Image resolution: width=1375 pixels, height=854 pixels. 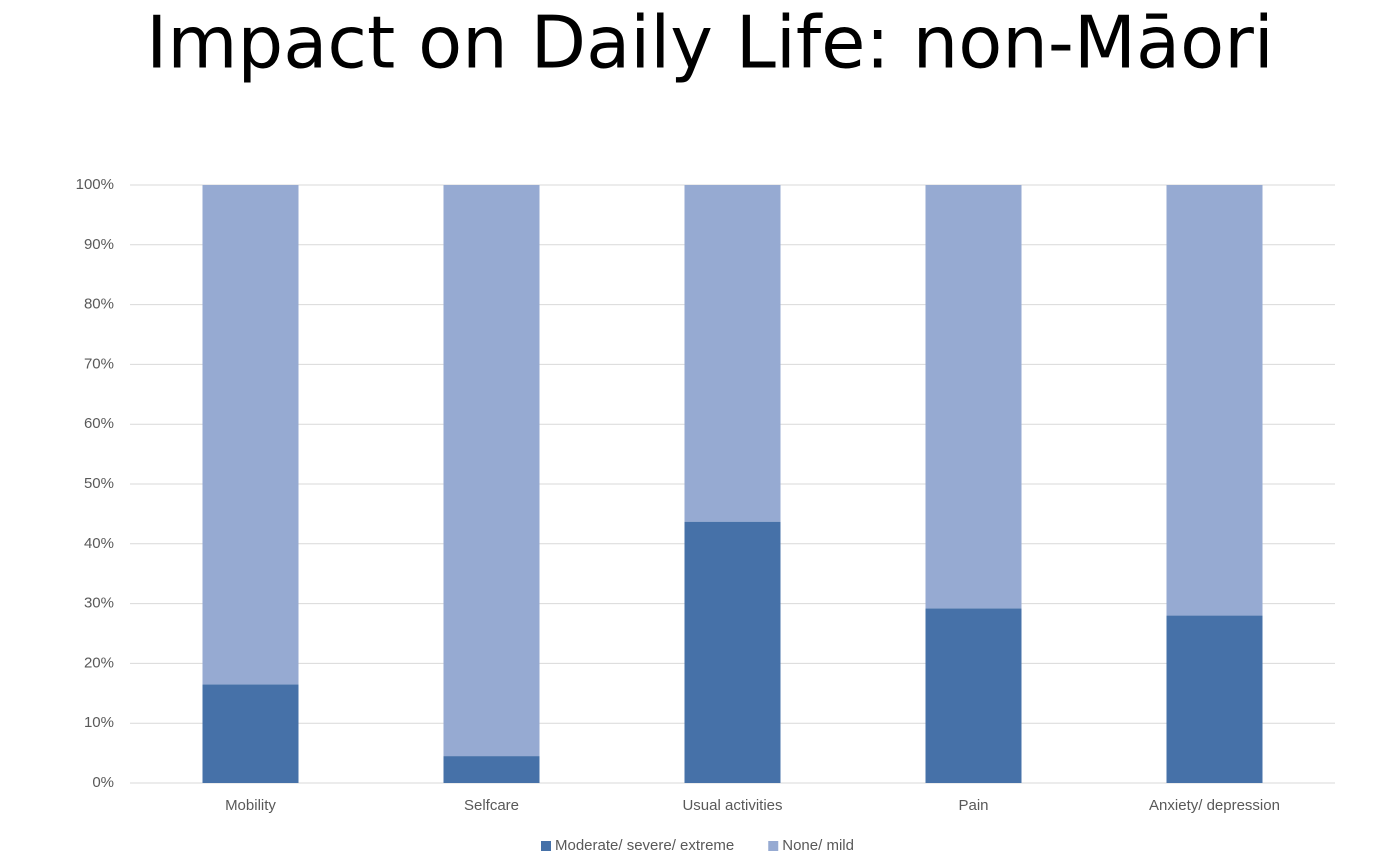 What do you see at coordinates (99, 662) in the screenshot?
I see `y-tick-label: 20%` at bounding box center [99, 662].